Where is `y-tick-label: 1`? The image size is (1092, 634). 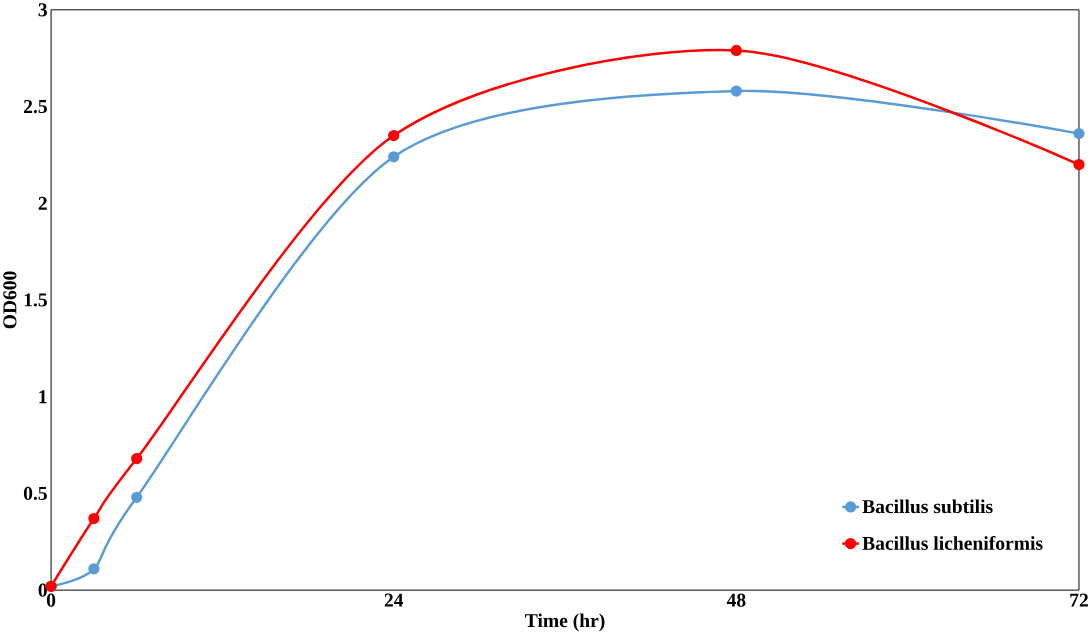 y-tick-label: 1 is located at coordinates (43, 396).